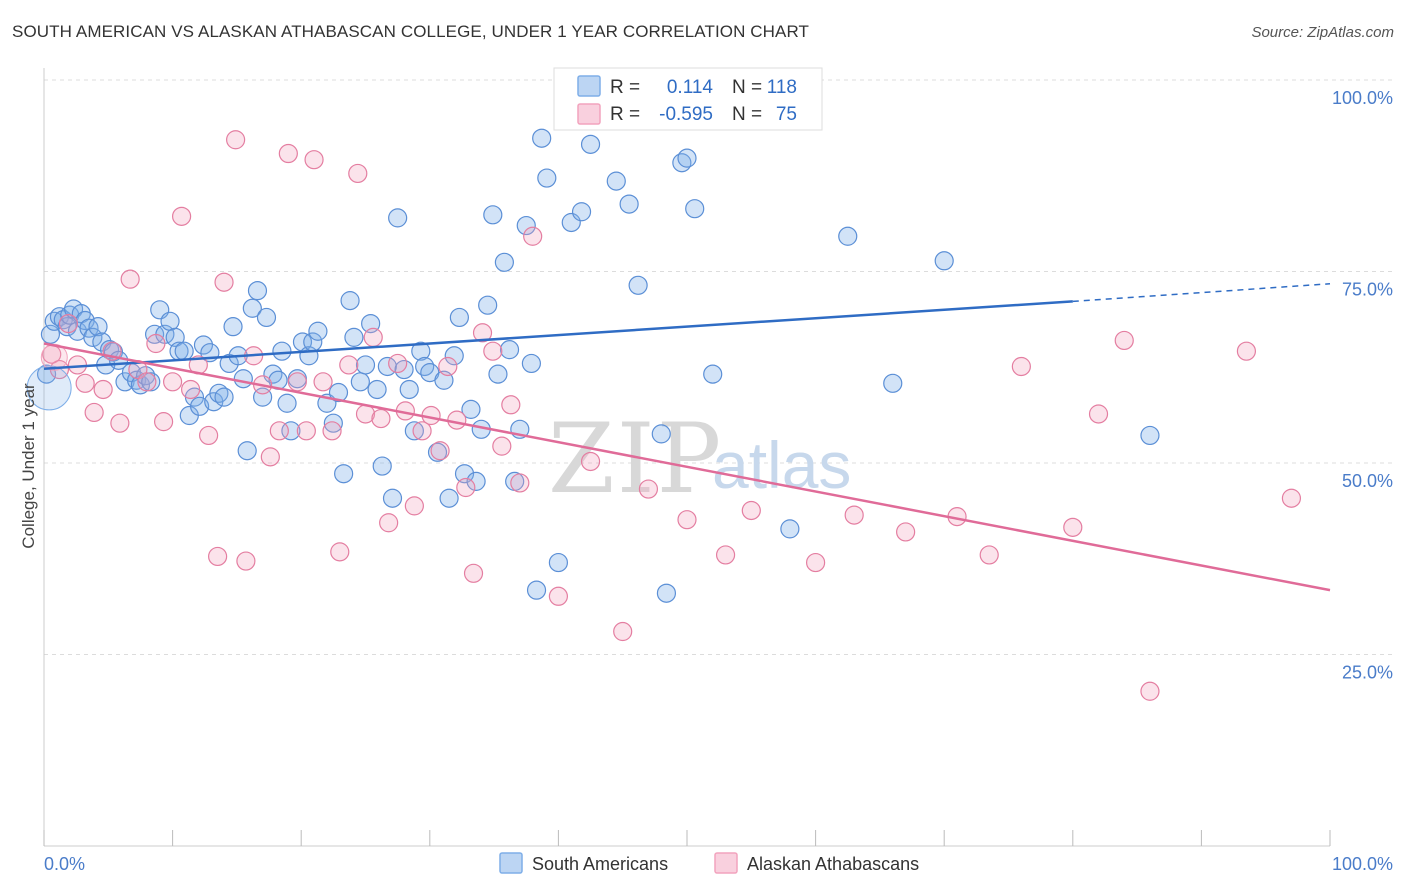  Describe the element at coordinates (747, 87) in the screenshot. I see `stats-n-label-1: N =` at that location.